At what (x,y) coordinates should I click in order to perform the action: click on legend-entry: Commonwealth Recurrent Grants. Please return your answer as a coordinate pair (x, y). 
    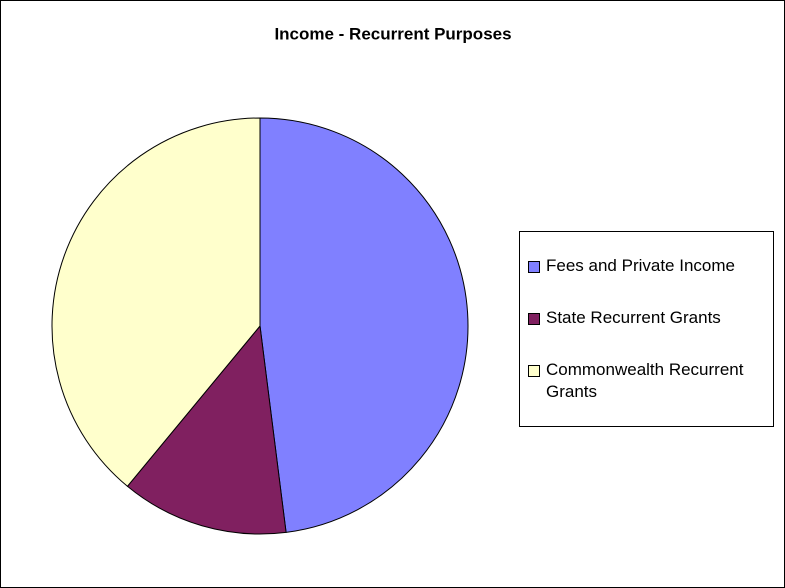
    Looking at the image, I should click on (646, 381).